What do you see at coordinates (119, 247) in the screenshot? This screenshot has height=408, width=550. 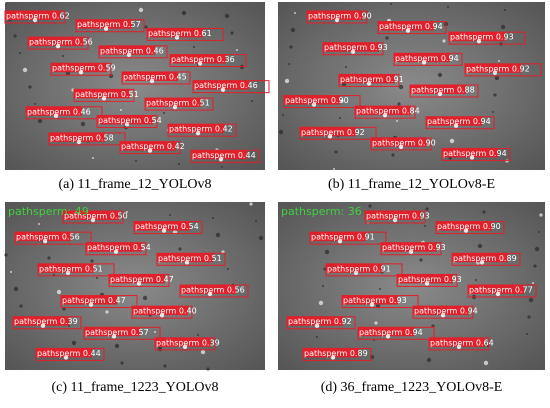 I see `detection-label: pathsperm 0.54` at bounding box center [119, 247].